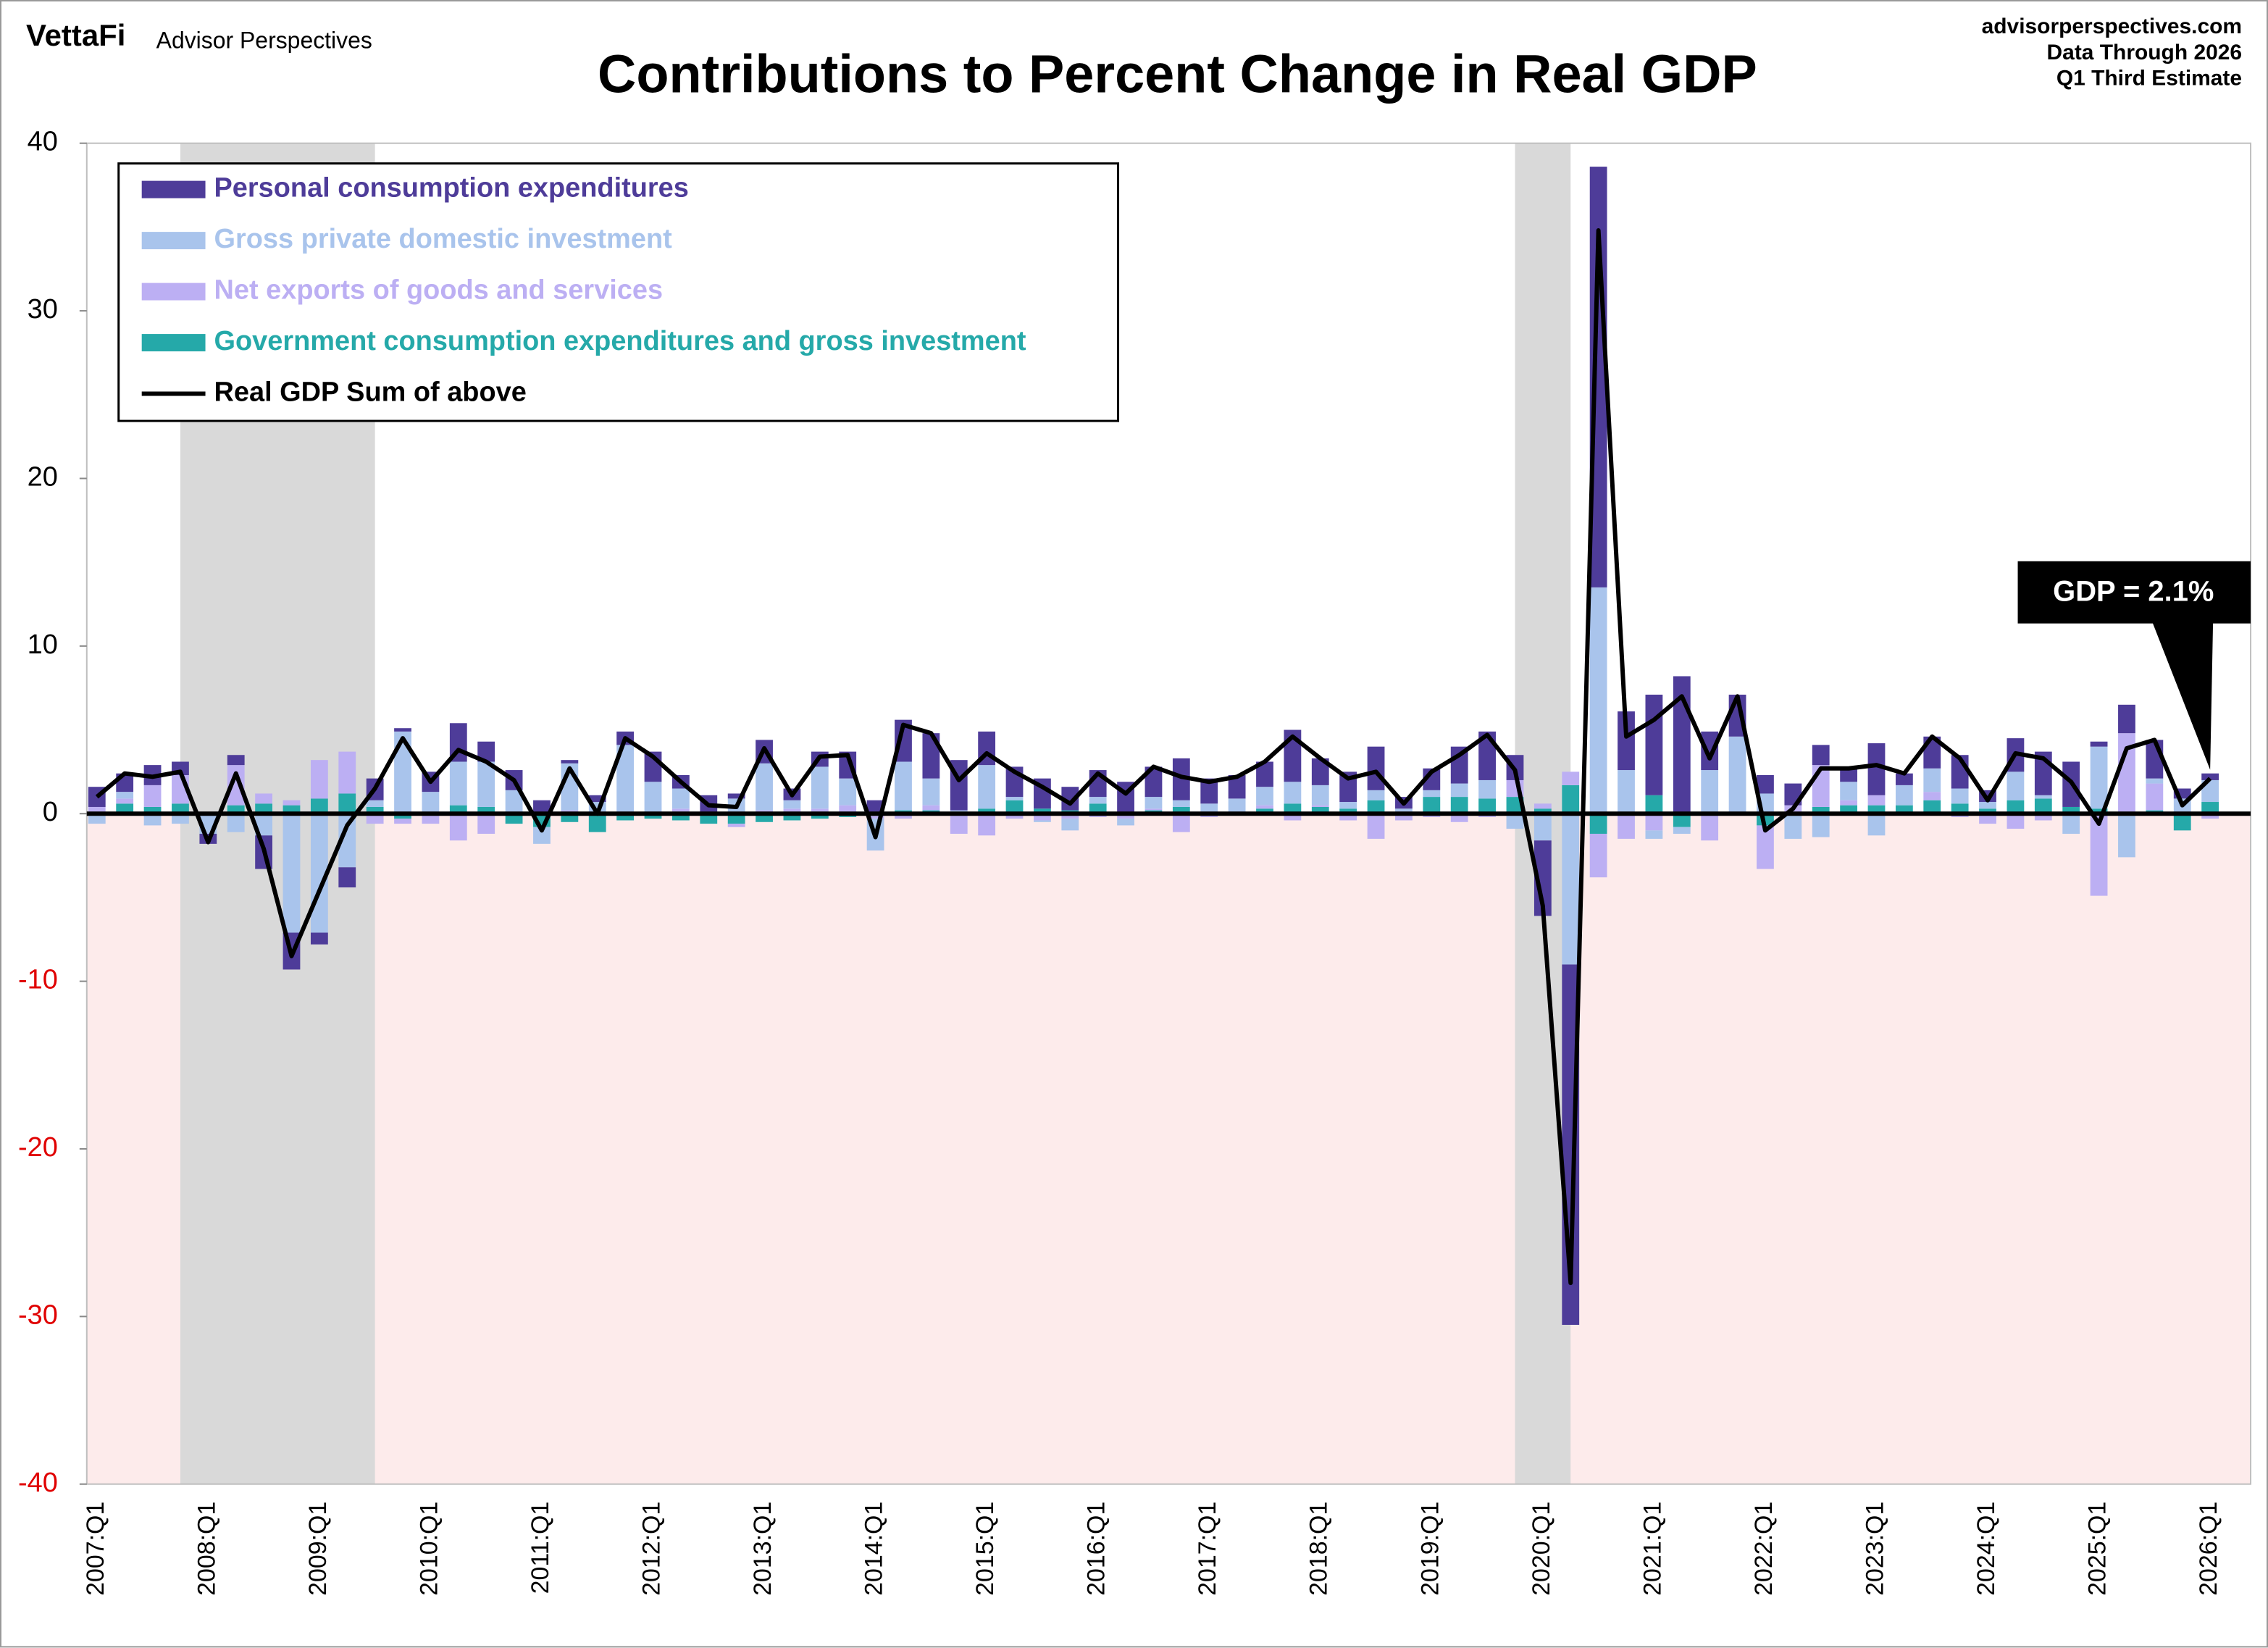 The width and height of the screenshot is (2268, 1648). Describe the element at coordinates (2208, 1549) in the screenshot. I see `x-tick-label: 2026:Q1` at that location.